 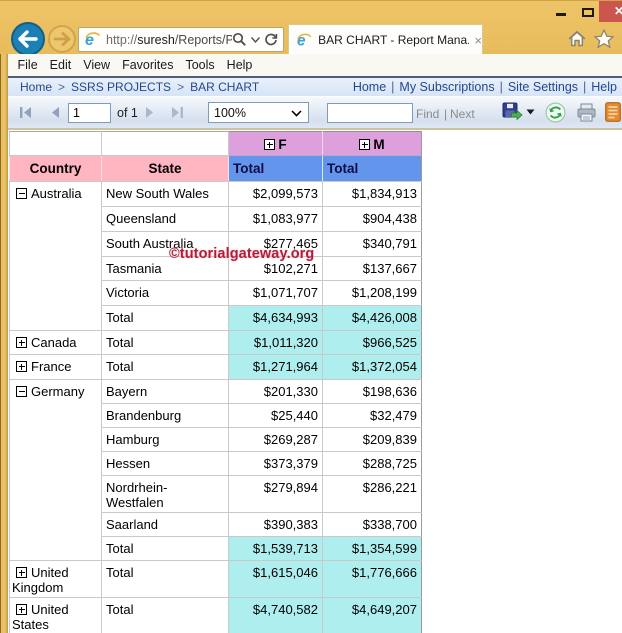 What do you see at coordinates (165, 219) in the screenshot?
I see `state-cell: Queensland` at bounding box center [165, 219].